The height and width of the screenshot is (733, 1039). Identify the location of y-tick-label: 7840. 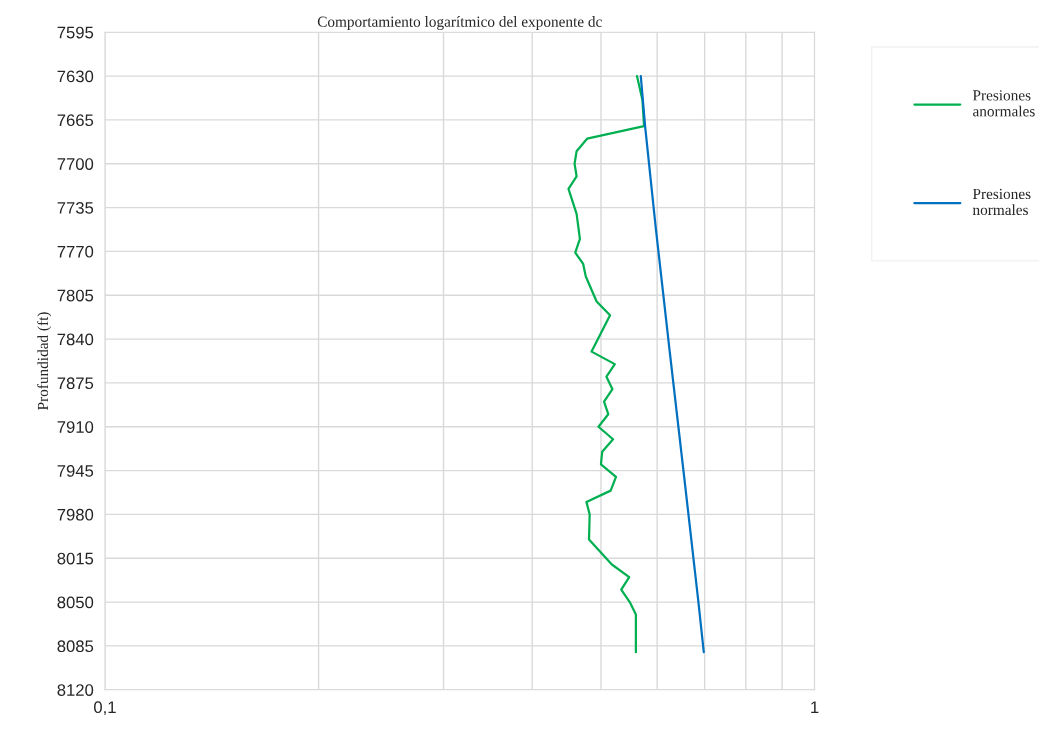
(75, 339).